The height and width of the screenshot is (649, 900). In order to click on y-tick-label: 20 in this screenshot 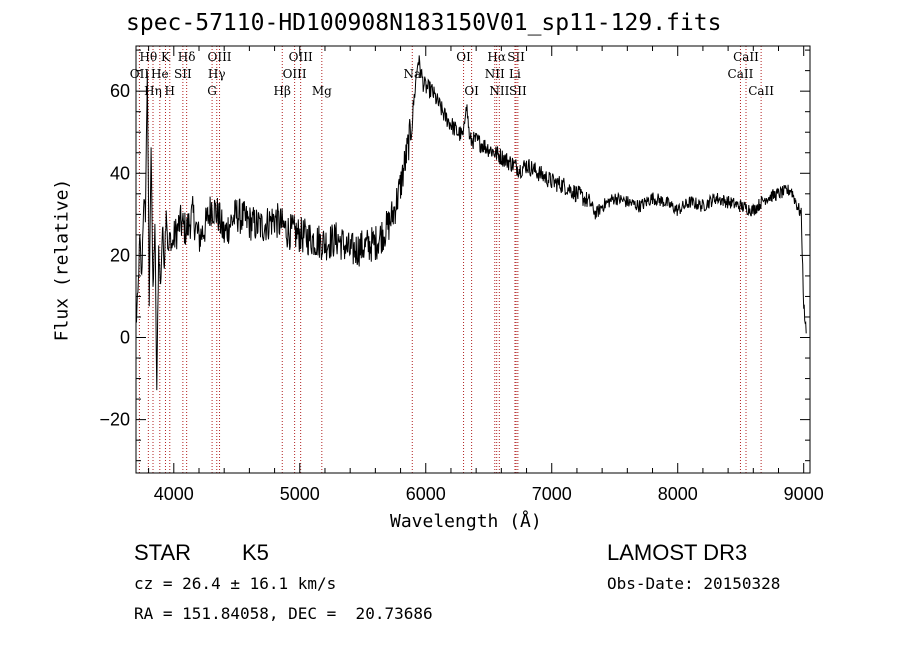, I will do `click(120, 255)`.